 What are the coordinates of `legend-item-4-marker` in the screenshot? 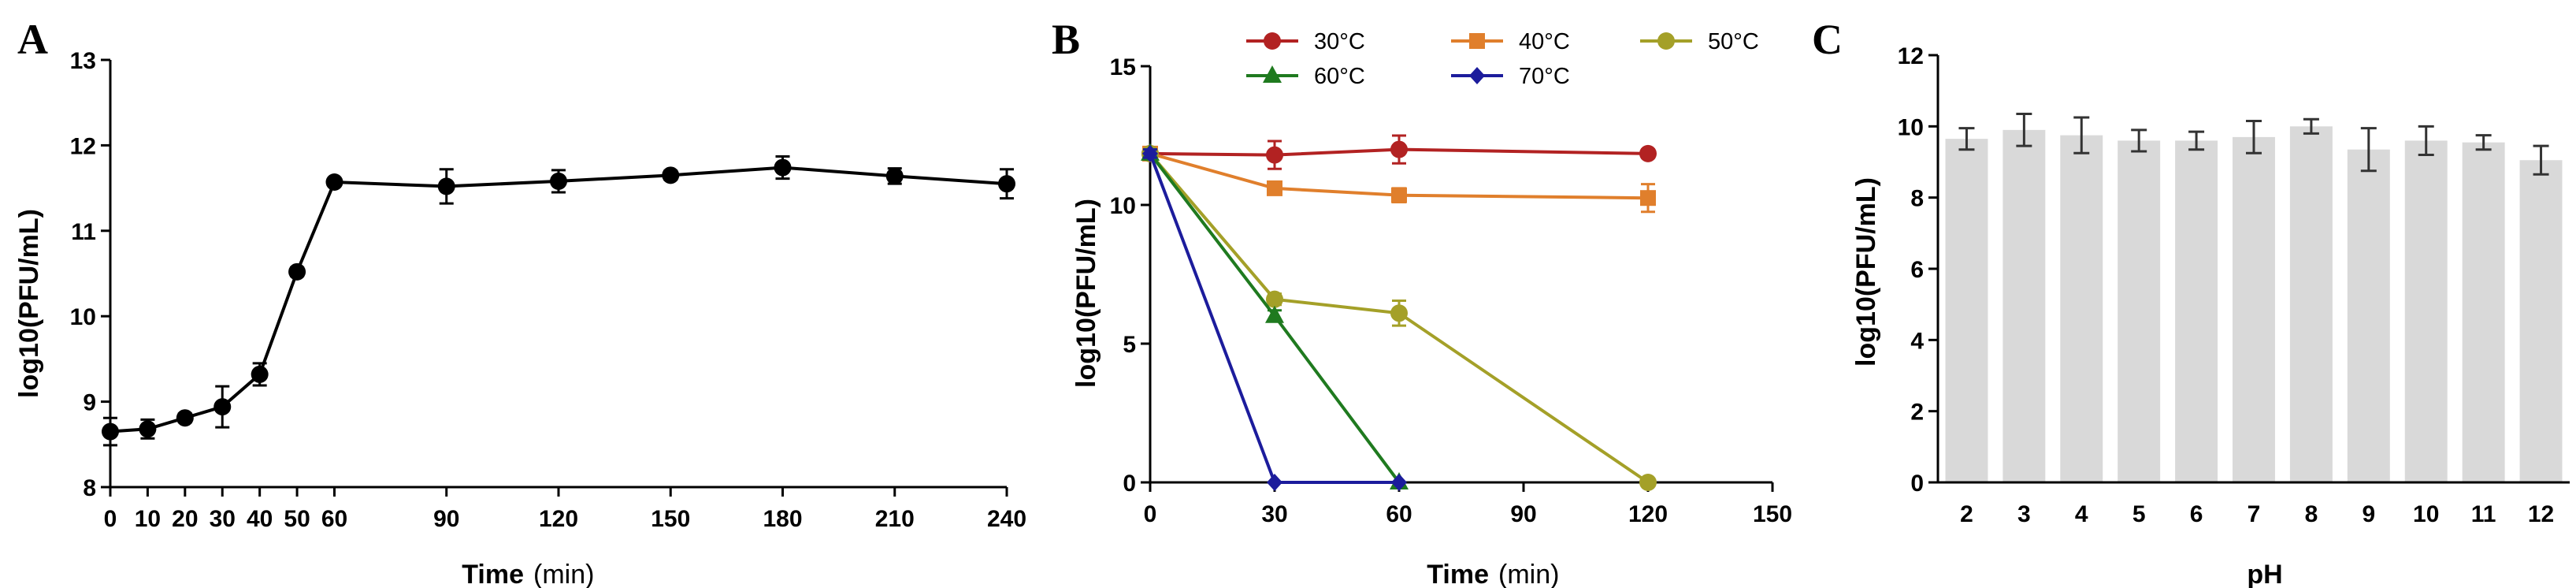 It's located at (1477, 75).